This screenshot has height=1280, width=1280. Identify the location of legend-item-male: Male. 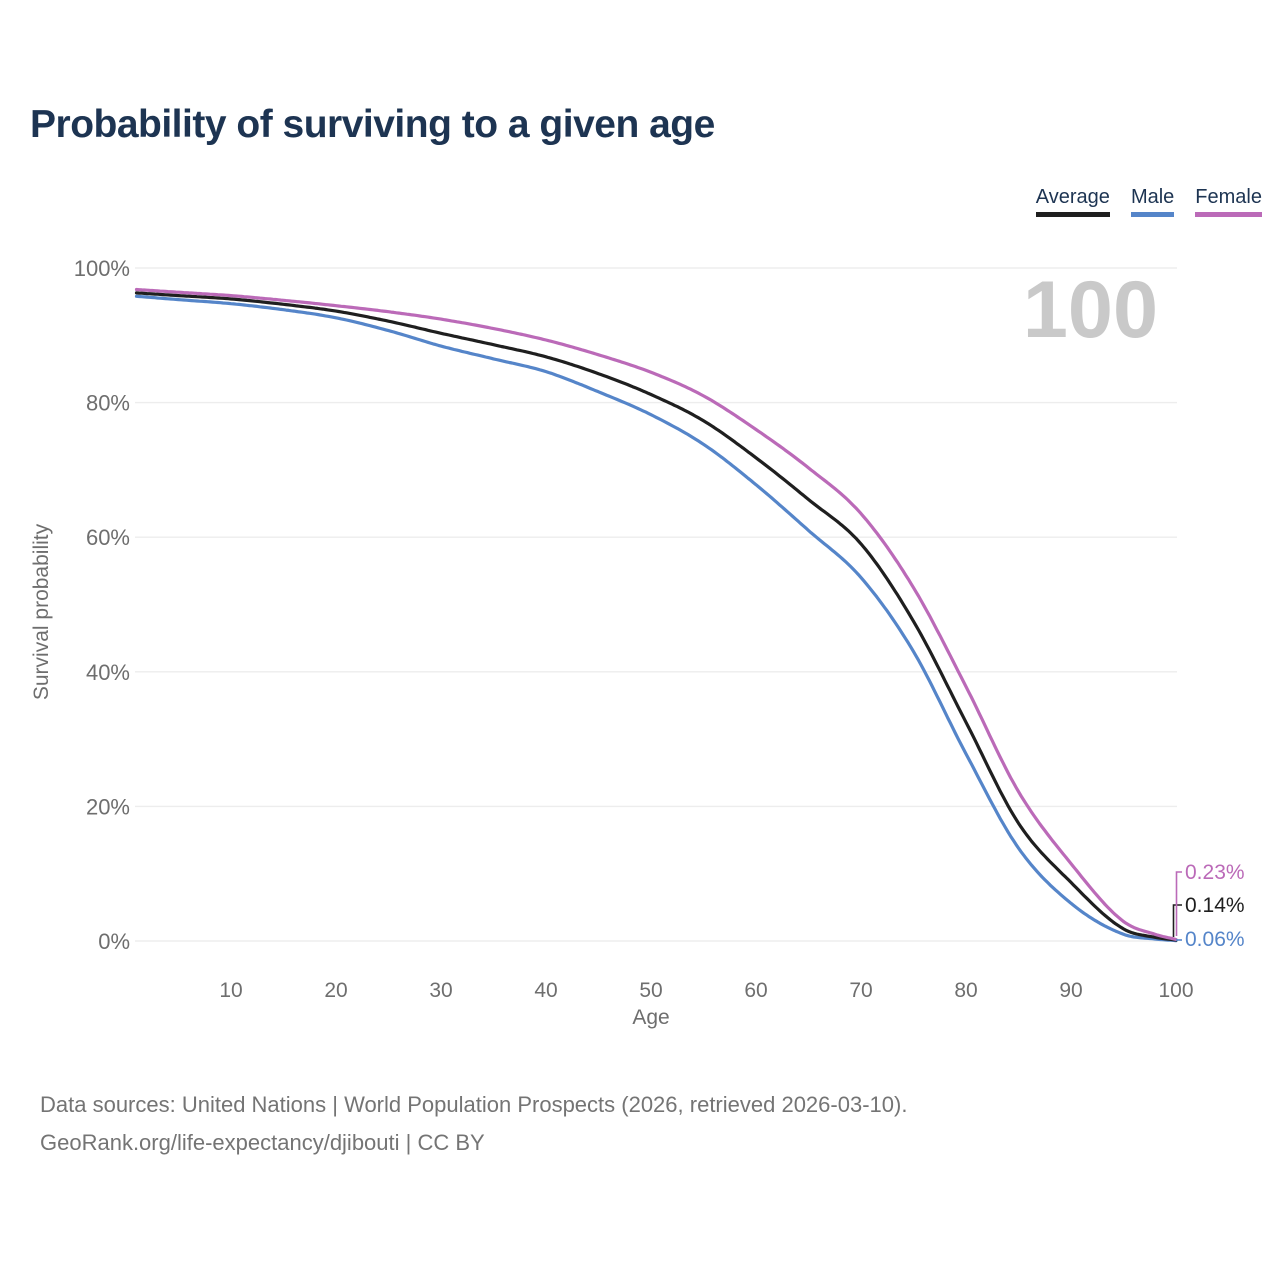
(1152, 201).